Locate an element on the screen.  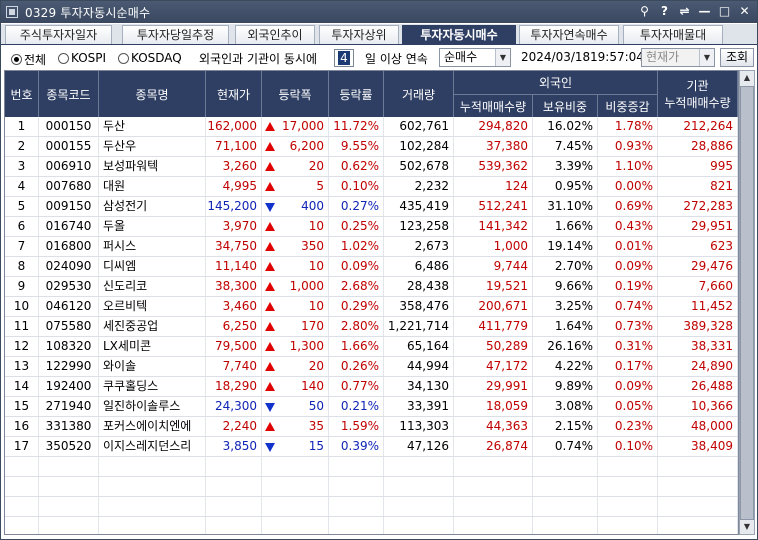
header-code: 종목코드 is located at coordinates (69, 94).